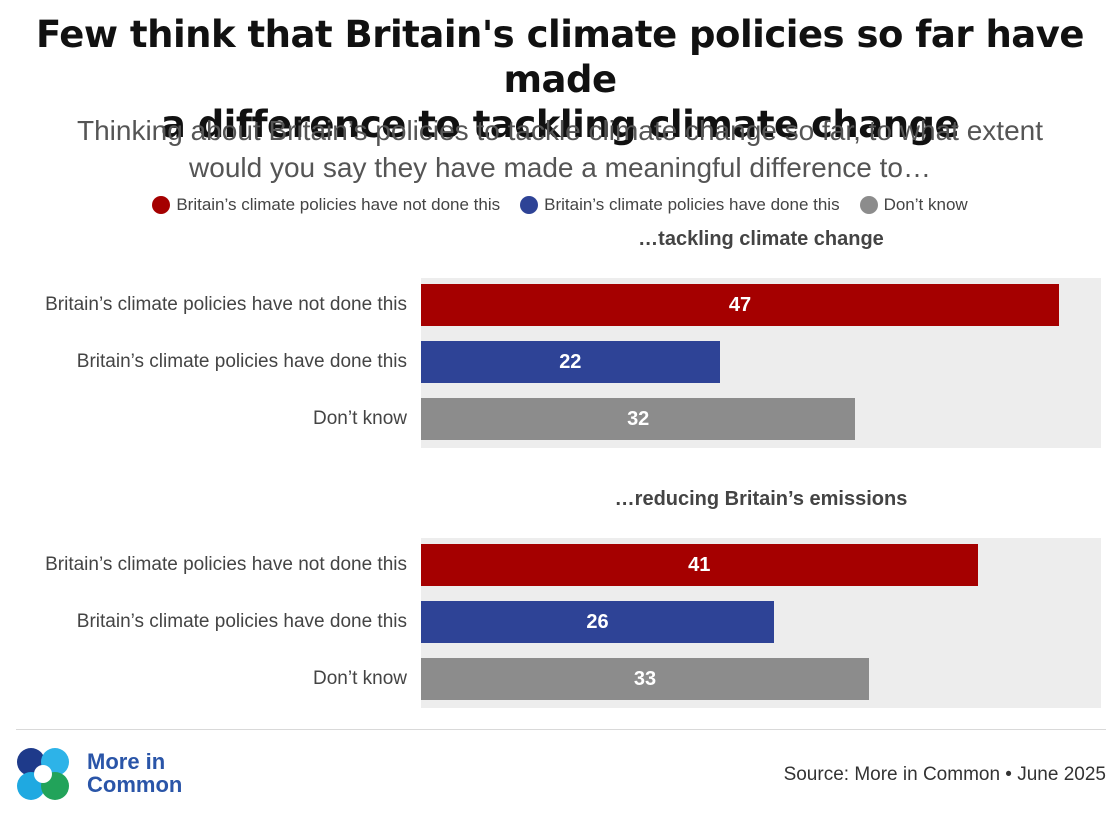 This screenshot has height=823, width=1120. What do you see at coordinates (126, 761) in the screenshot?
I see `logo-line-1: More in` at bounding box center [126, 761].